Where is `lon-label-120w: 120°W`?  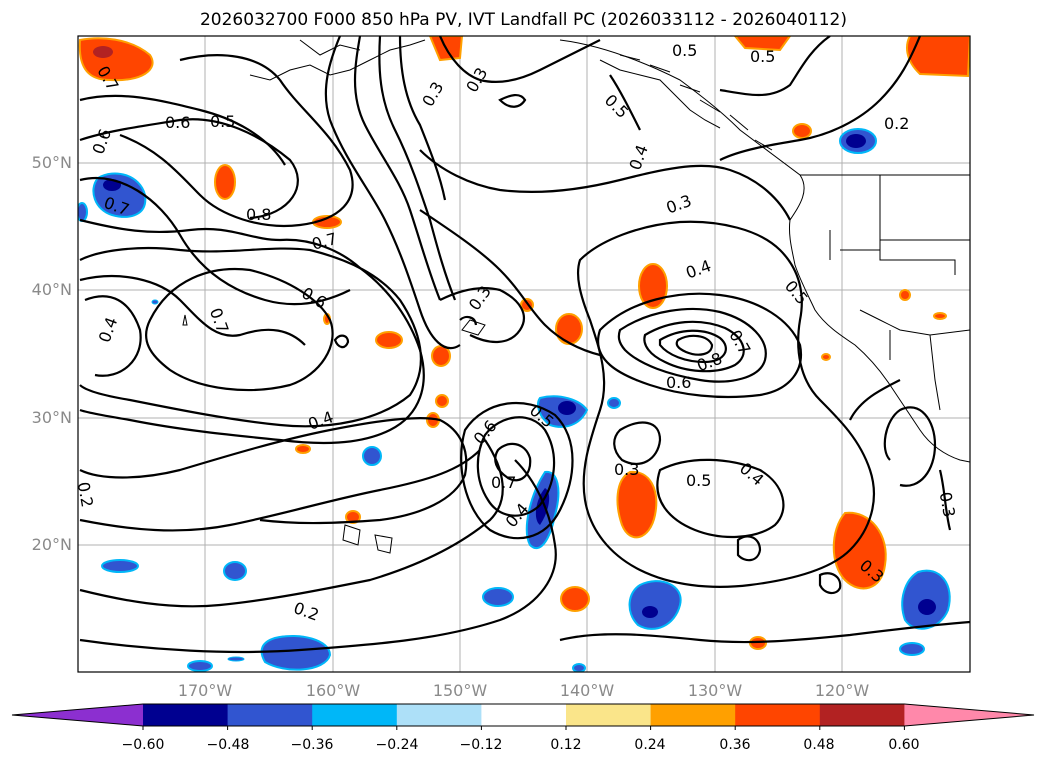 lon-label-120w: 120°W is located at coordinates (842, 690).